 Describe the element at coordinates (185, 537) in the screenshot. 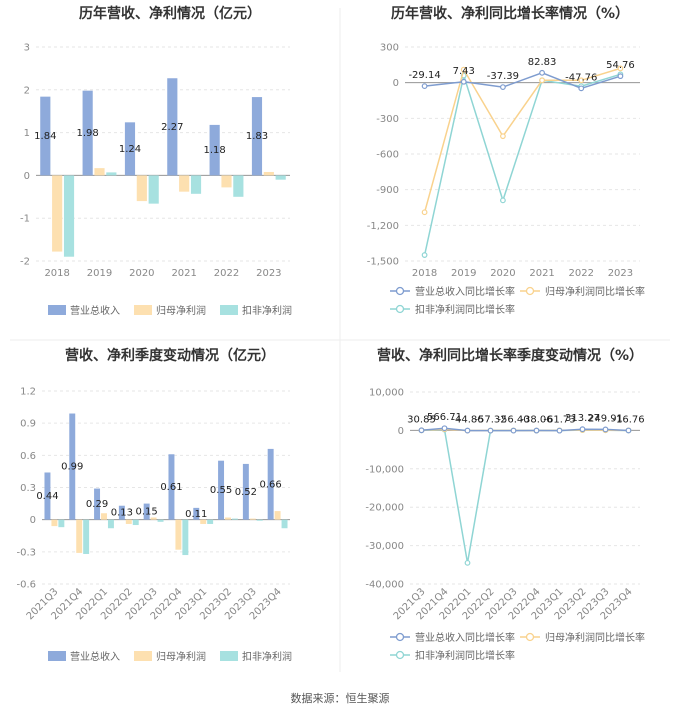

I see `bar-3-2022Q4` at that location.